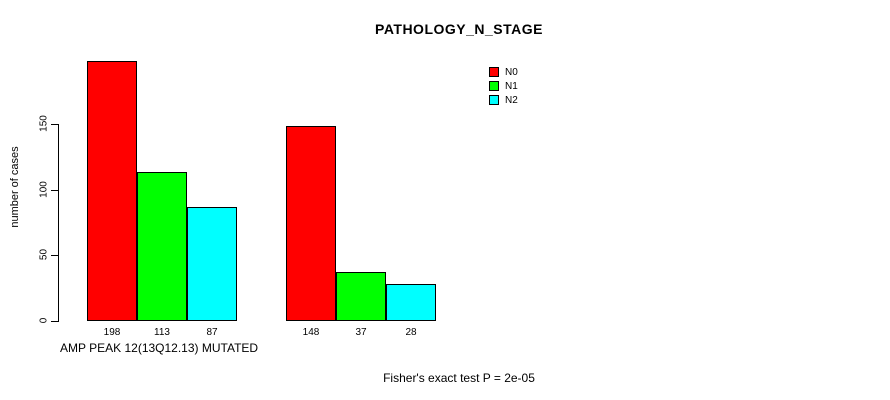 This screenshot has width=890, height=400. Describe the element at coordinates (361, 332) in the screenshot. I see `bar-value-label: 37` at that location.